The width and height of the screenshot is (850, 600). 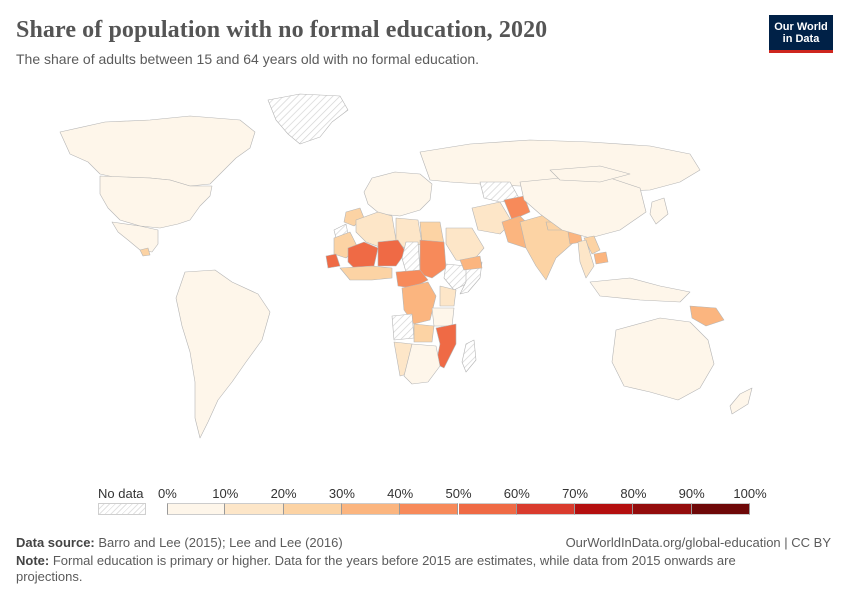 What do you see at coordinates (443, 317) in the screenshot?
I see `country-tanzania` at bounding box center [443, 317].